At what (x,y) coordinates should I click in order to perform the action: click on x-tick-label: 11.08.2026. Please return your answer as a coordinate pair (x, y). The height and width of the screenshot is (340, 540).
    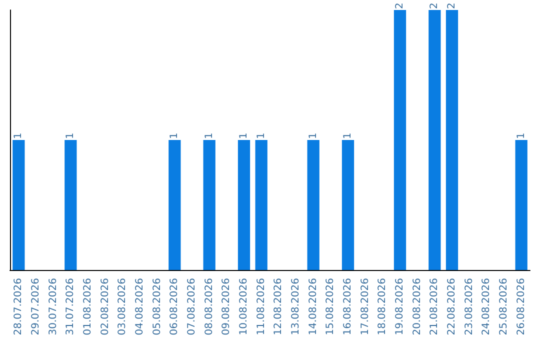
    Looking at the image, I should click on (261, 307).